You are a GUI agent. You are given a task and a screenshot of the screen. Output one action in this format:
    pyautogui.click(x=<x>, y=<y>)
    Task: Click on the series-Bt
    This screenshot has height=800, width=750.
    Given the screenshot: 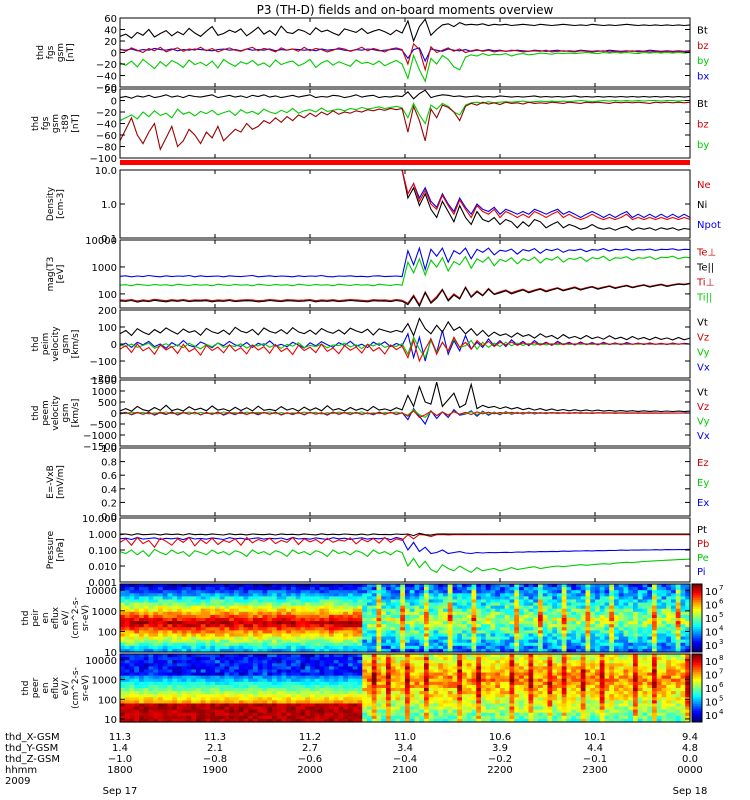 What is the action you would take?
    pyautogui.click(x=405, y=94)
    